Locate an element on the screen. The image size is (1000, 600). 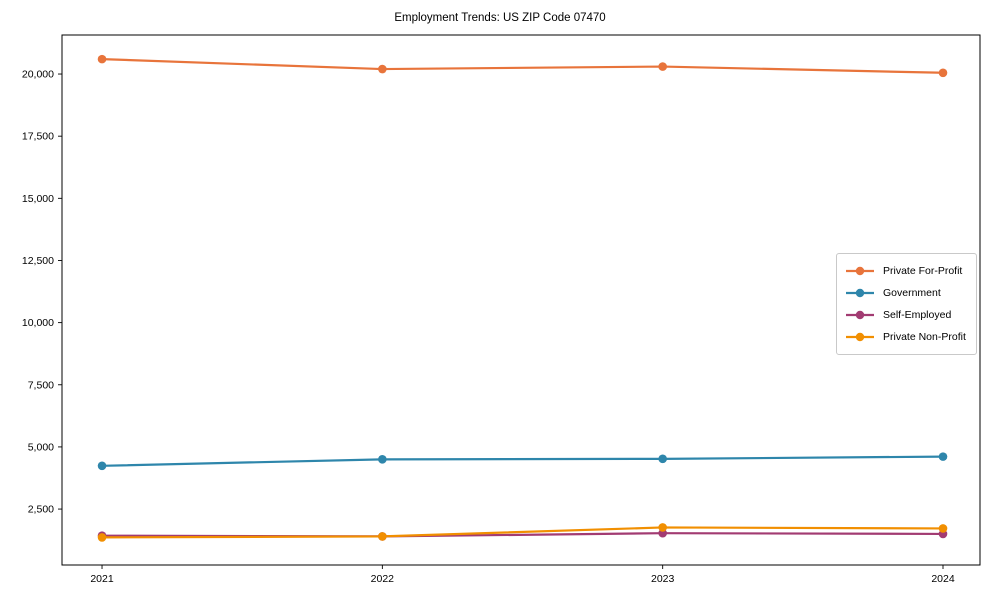
x-tick-label: 2022 is located at coordinates (383, 579).